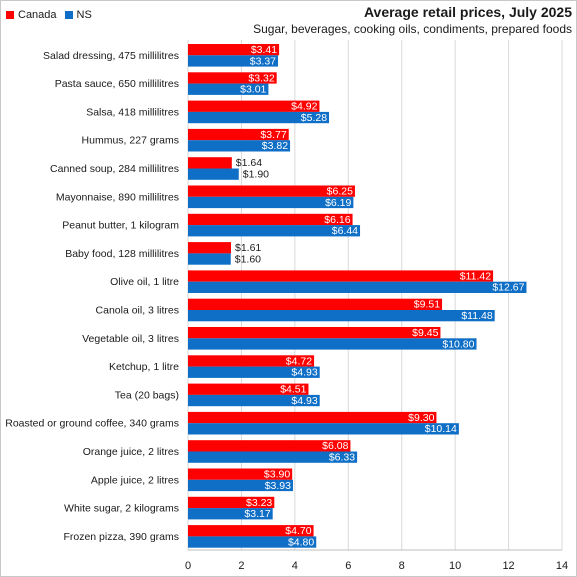 This screenshot has width=577, height=577. Describe the element at coordinates (132, 112) in the screenshot. I see `category-label-salsa-418-millilitres: Salsa, 418 millilitres` at that location.